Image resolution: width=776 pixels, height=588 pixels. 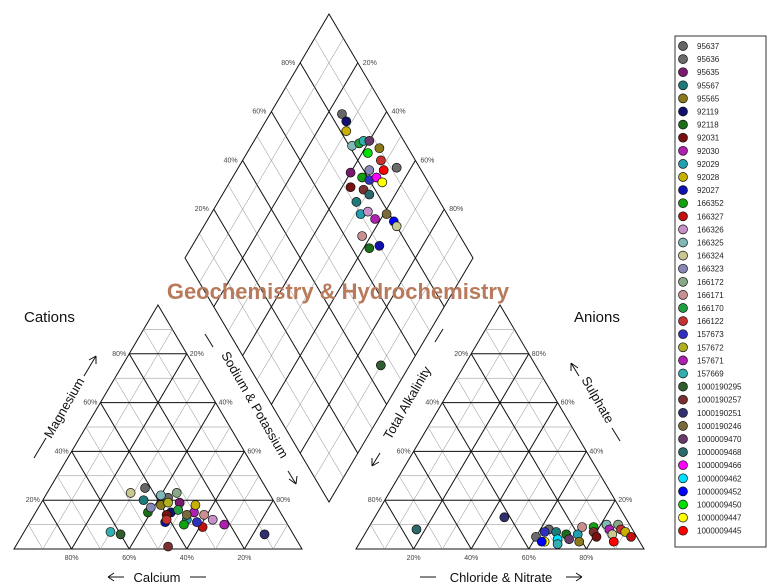 What do you see at coordinates (719, 387) in the screenshot?
I see `legend-label: 1000190295` at bounding box center [719, 387].